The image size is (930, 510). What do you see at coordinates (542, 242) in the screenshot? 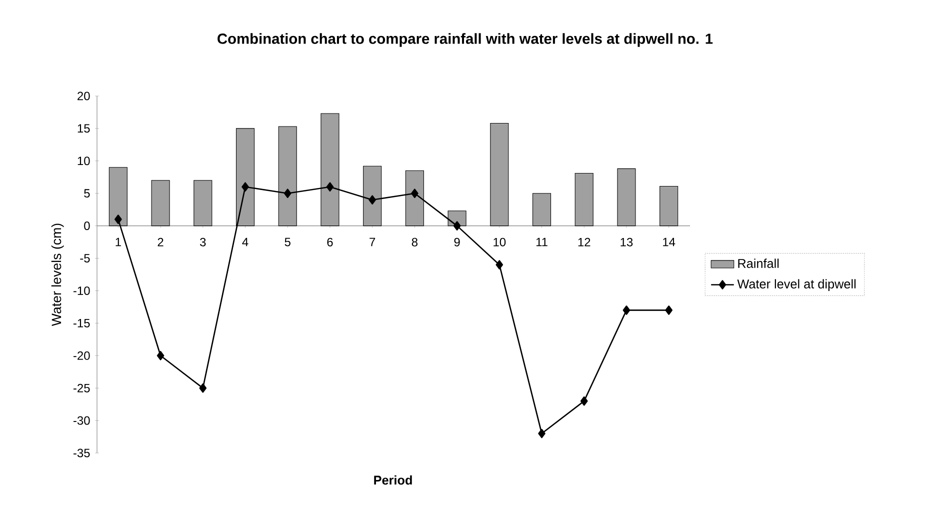
I see `x-tick-label: 11` at bounding box center [542, 242].